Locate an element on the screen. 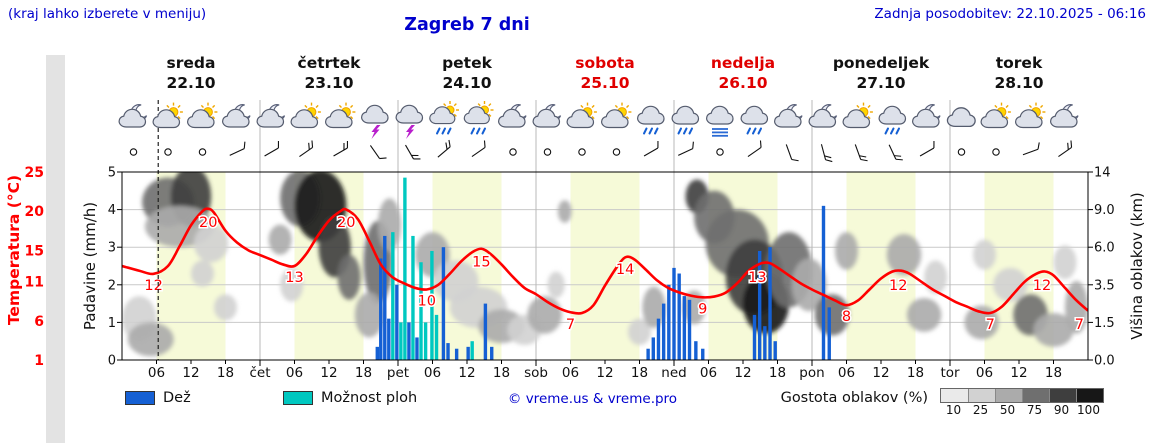 Image resolution: width=1152 pixels, height=443 pixels. density-tick-label: 75 is located at coordinates (1034, 410).